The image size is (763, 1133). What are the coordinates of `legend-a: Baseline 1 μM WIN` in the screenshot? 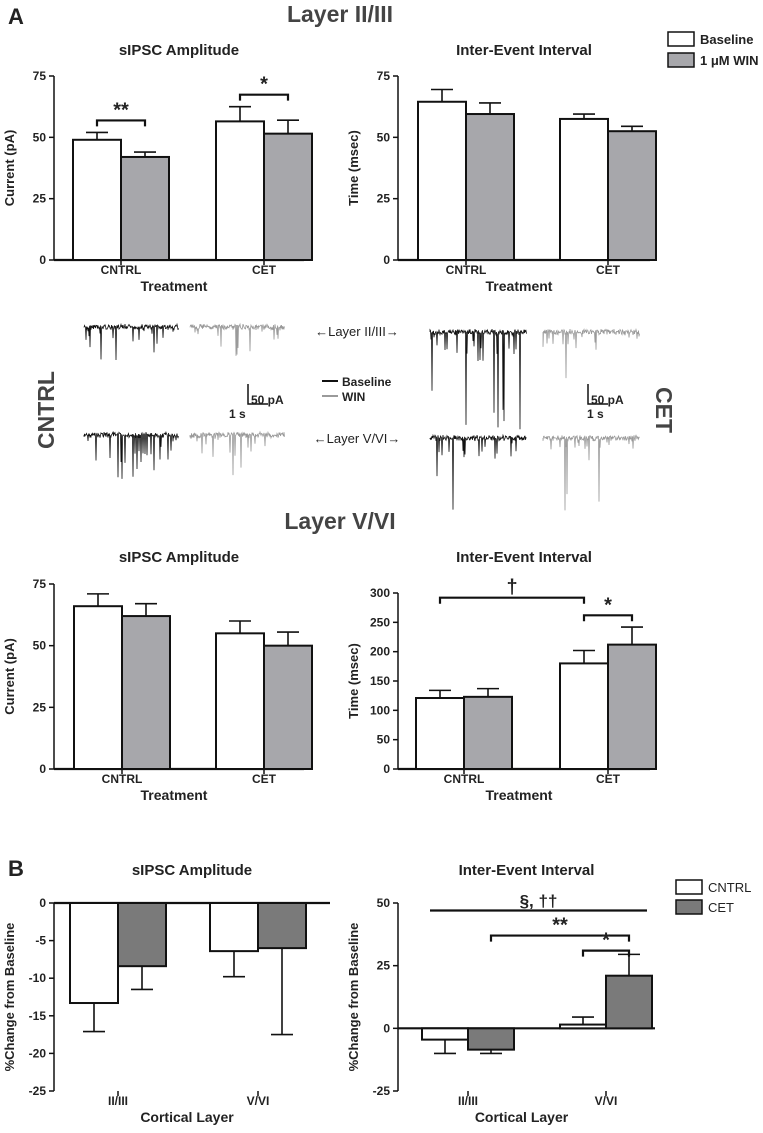 It's located at (713, 49).